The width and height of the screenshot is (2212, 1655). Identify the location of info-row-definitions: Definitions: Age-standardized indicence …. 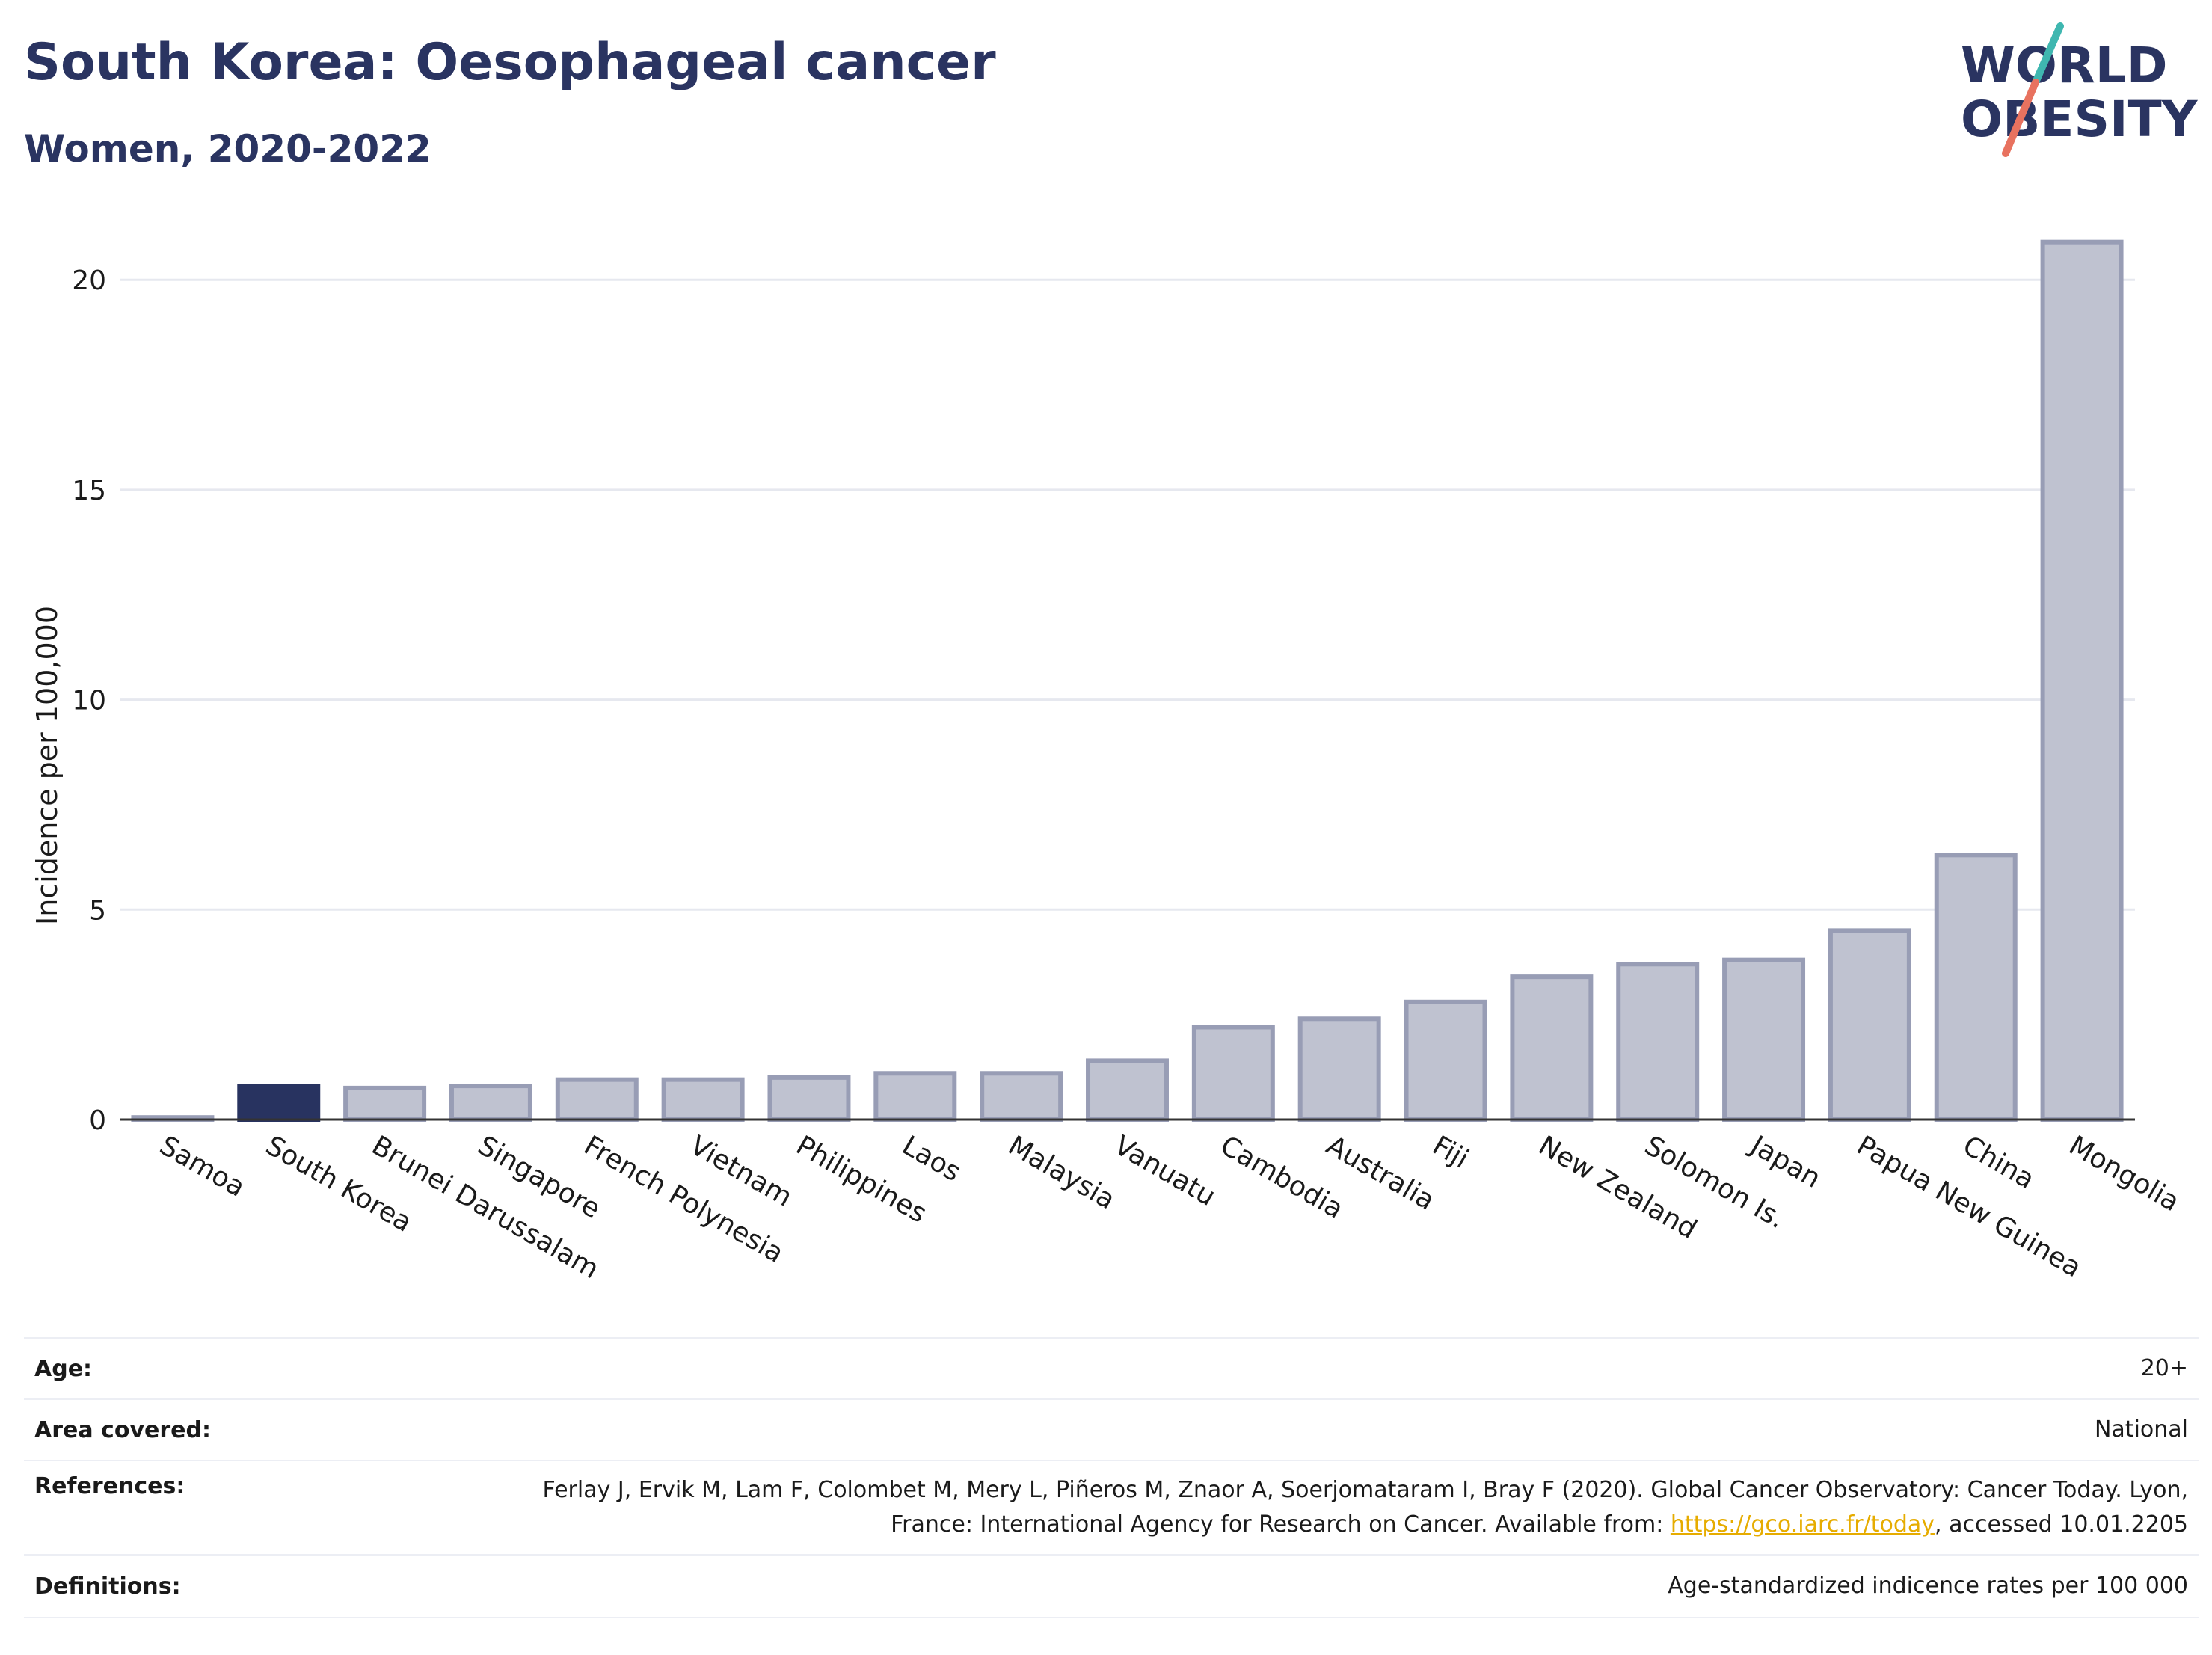
(1111, 1586).